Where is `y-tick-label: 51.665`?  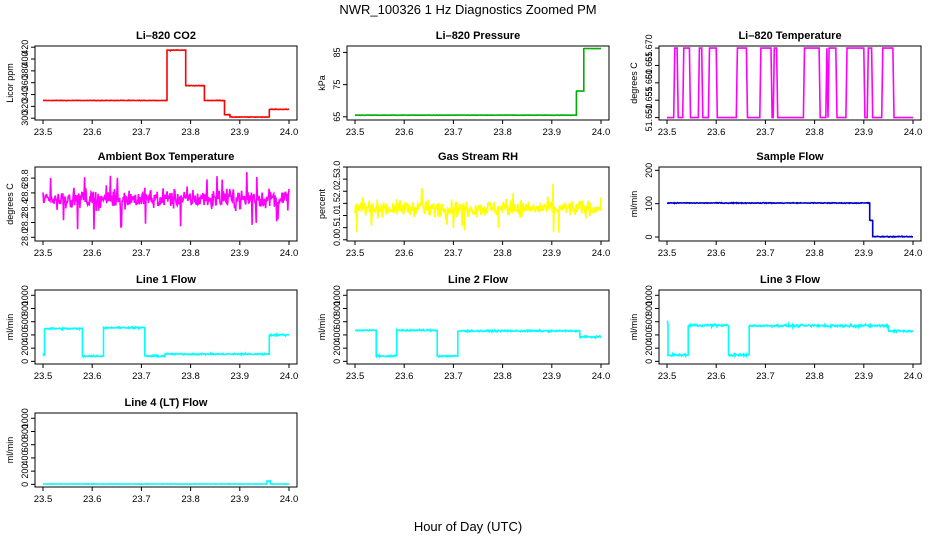
y-tick-label: 51.665 is located at coordinates (649, 66).